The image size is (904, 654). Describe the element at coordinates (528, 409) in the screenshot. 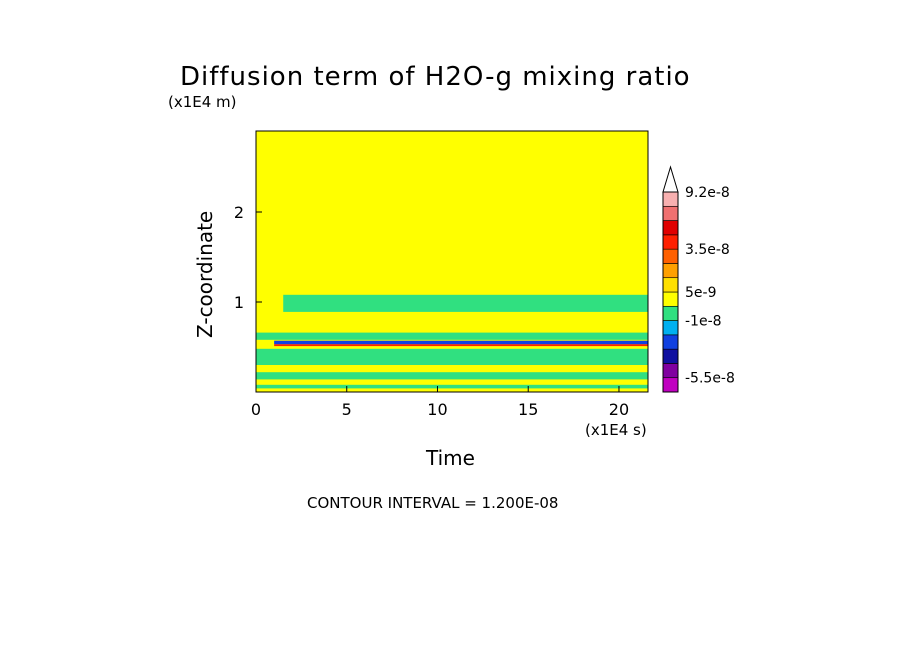

I see `x-tick-label: 15` at that location.